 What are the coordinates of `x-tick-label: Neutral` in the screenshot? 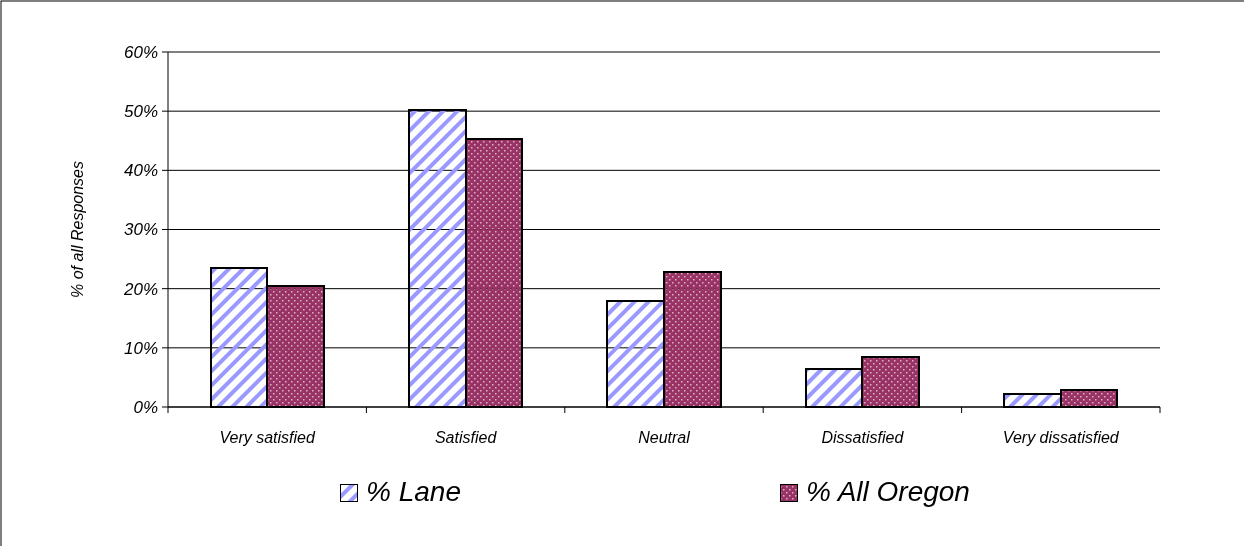 It's located at (664, 437).